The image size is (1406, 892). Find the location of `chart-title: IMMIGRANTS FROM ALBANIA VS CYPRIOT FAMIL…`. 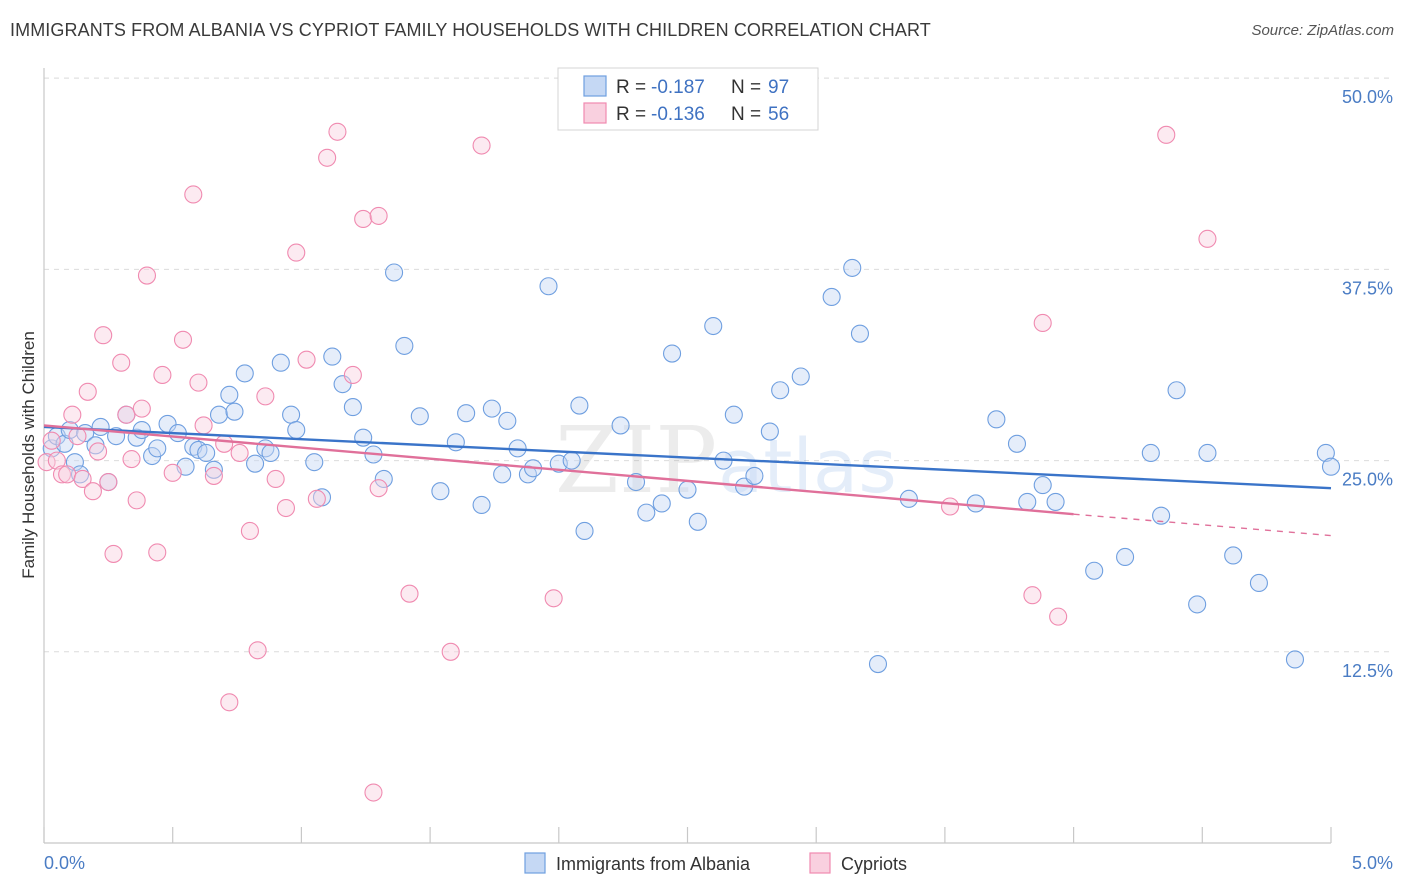

chart-title: IMMIGRANTS FROM ALBANIA VS CYPRIOT FAMIL… is located at coordinates (470, 30).